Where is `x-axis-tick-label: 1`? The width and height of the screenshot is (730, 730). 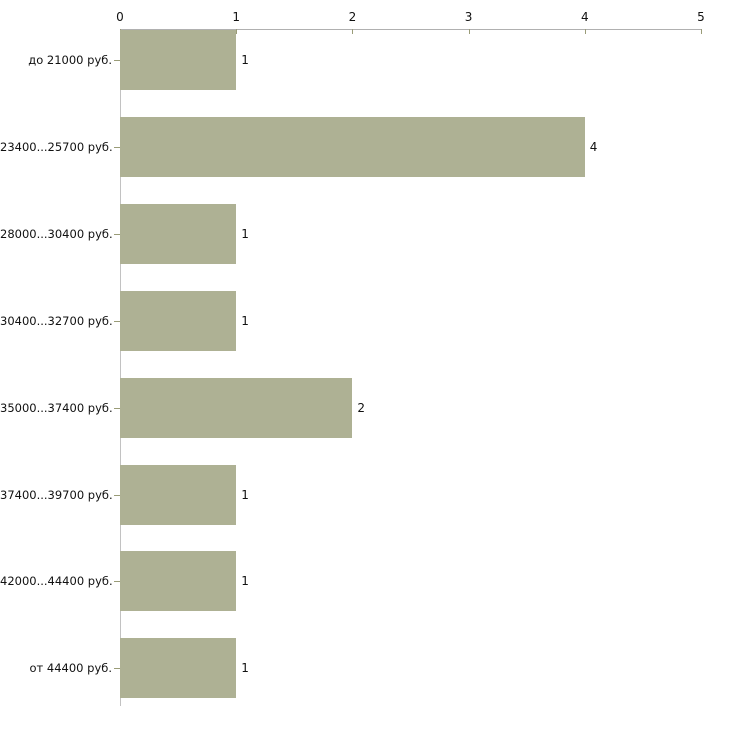
x-axis-tick-label: 1 is located at coordinates (236, 17).